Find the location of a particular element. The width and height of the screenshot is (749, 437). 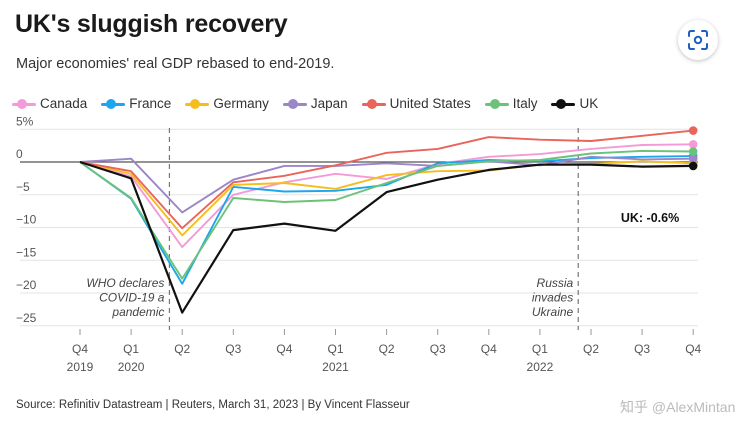

event-annotation-text: Ukraine is located at coordinates (553, 312).